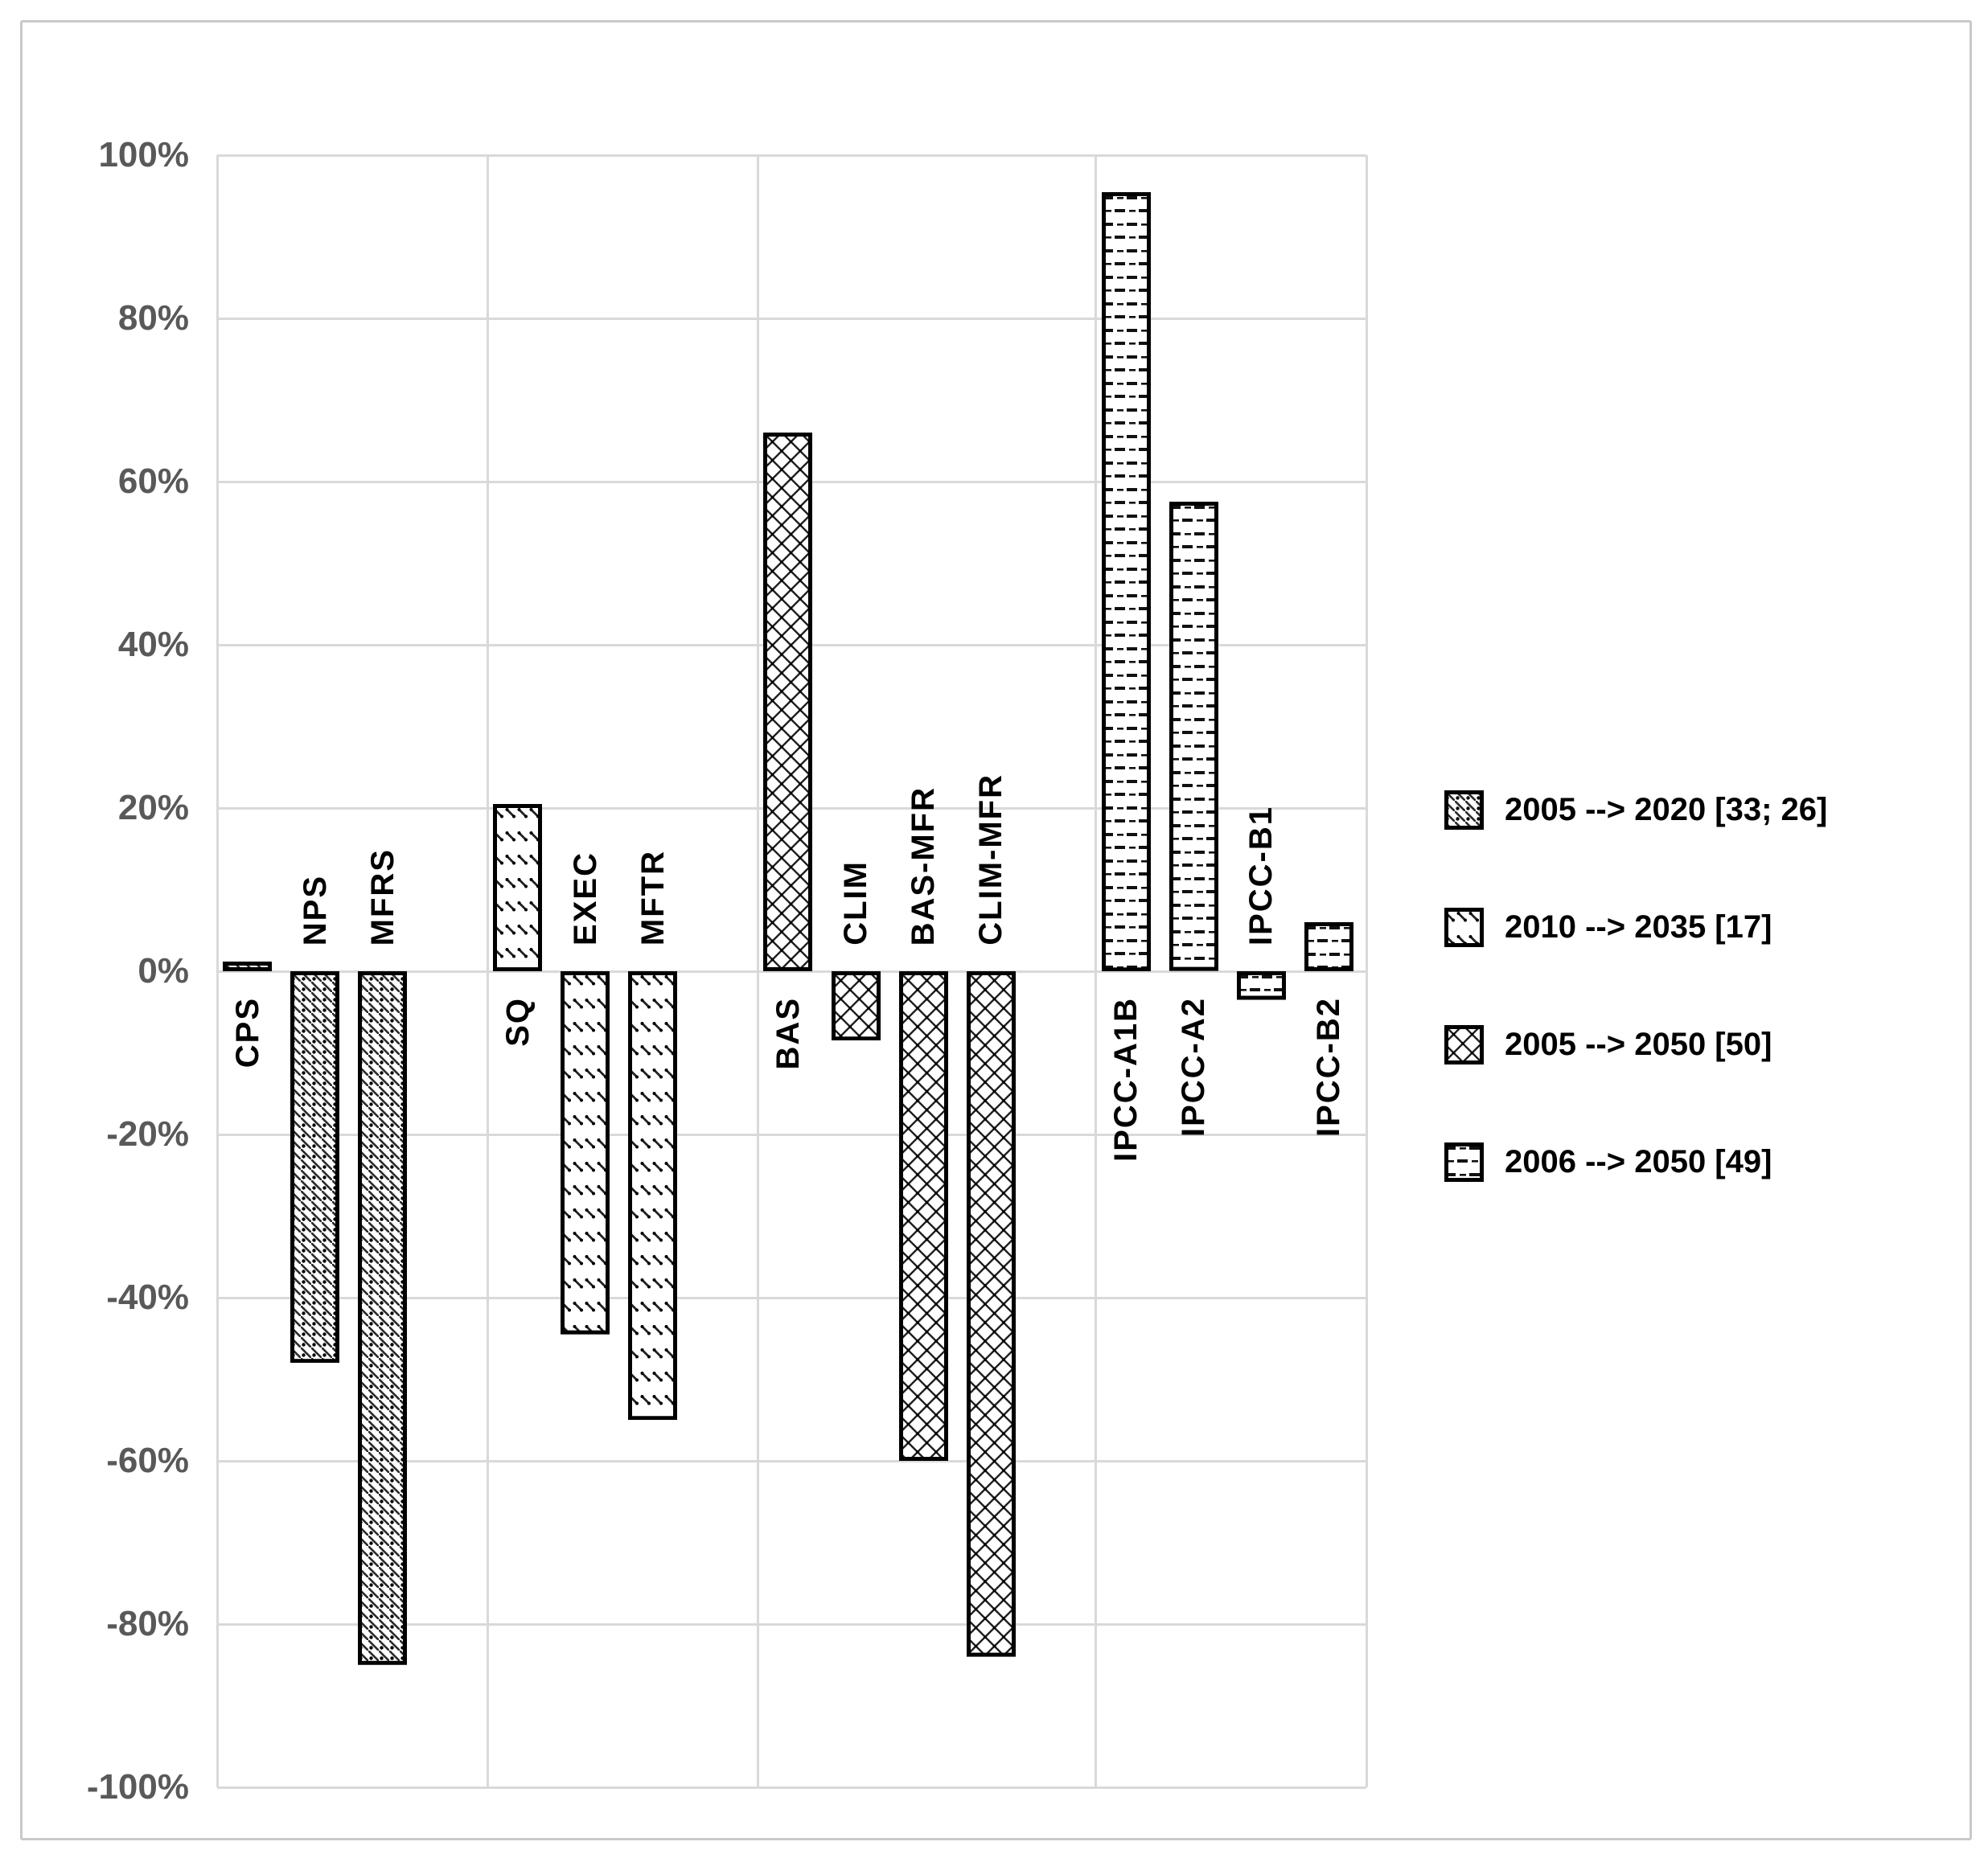 The width and height of the screenshot is (1988, 1850). I want to click on bar-IPCC-B2, so click(1328, 946).